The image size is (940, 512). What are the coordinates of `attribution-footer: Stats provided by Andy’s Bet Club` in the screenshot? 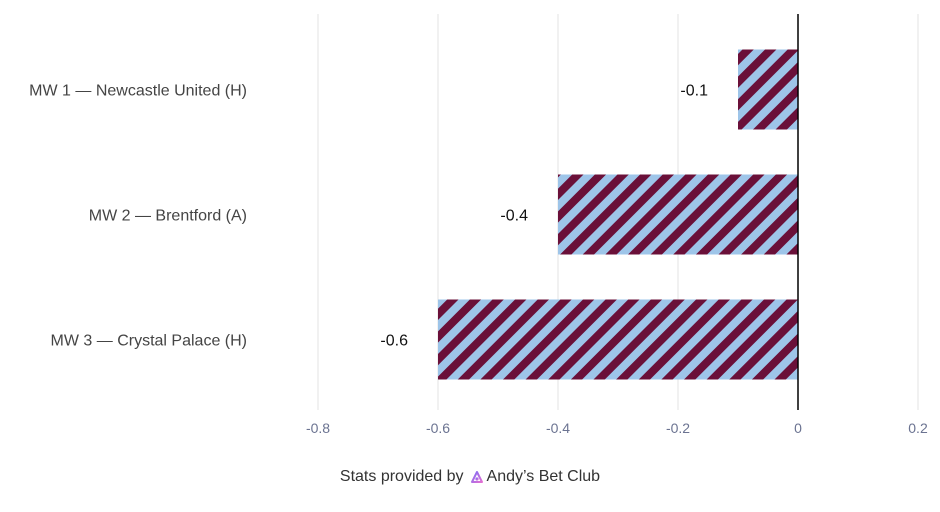 It's located at (470, 477).